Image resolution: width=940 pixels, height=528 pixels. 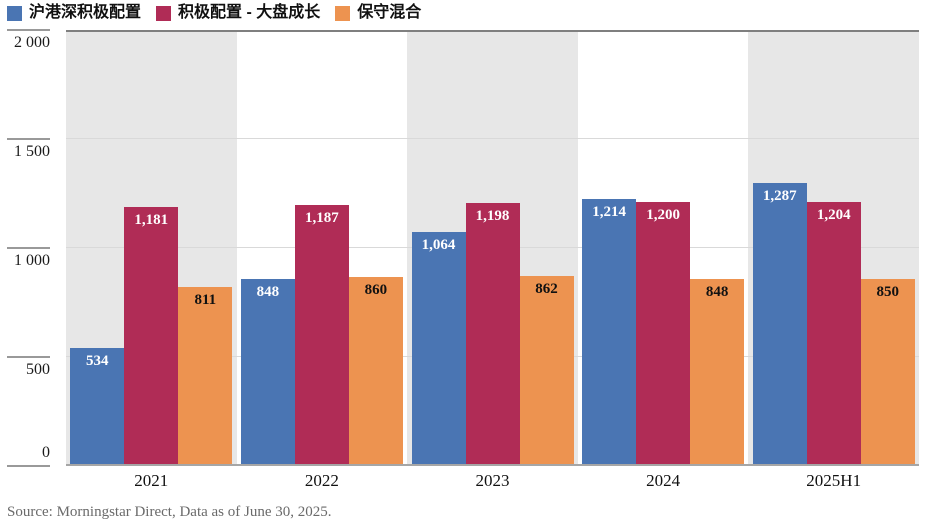 What do you see at coordinates (32, 151) in the screenshot?
I see `y-tick-label: 1 500` at bounding box center [32, 151].